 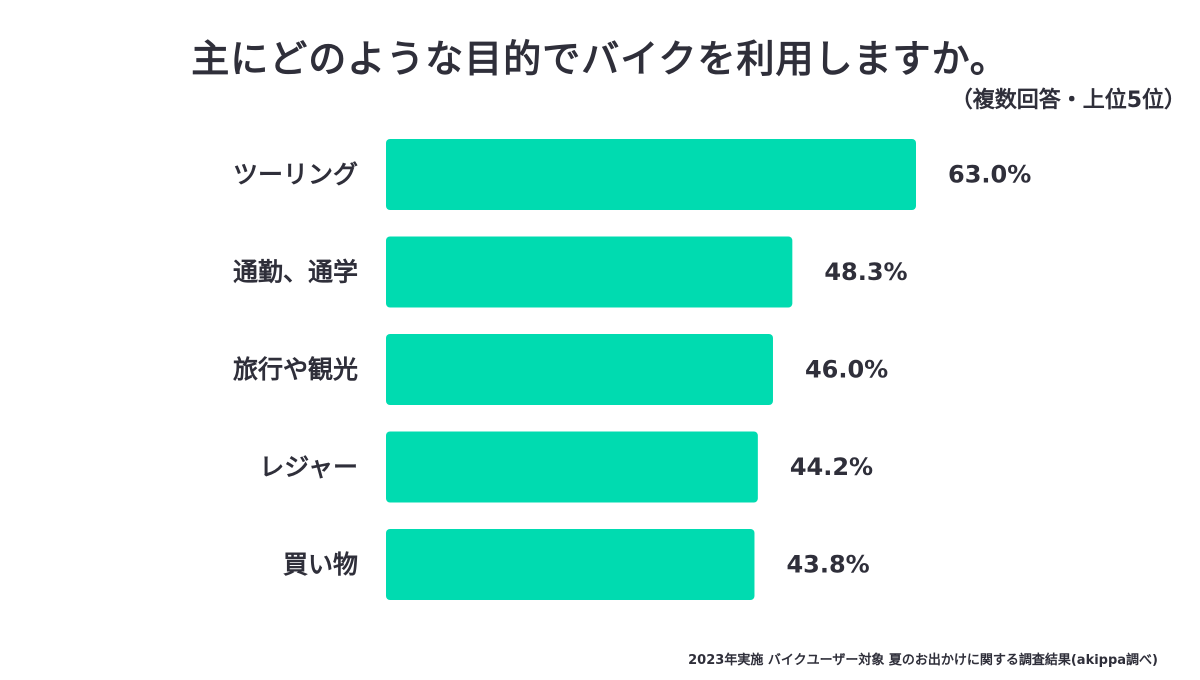 I want to click on category-label-4: レジャー, so click(x=308, y=467).